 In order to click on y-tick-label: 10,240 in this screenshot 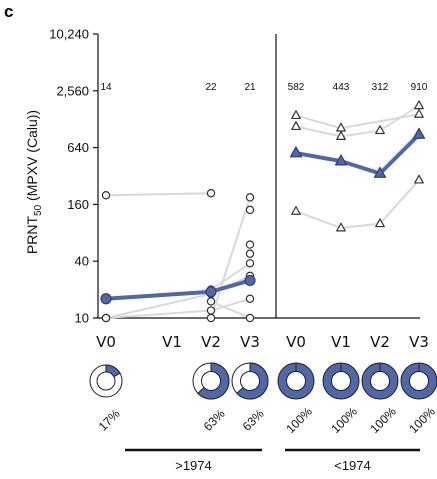, I will do `click(69, 34)`.